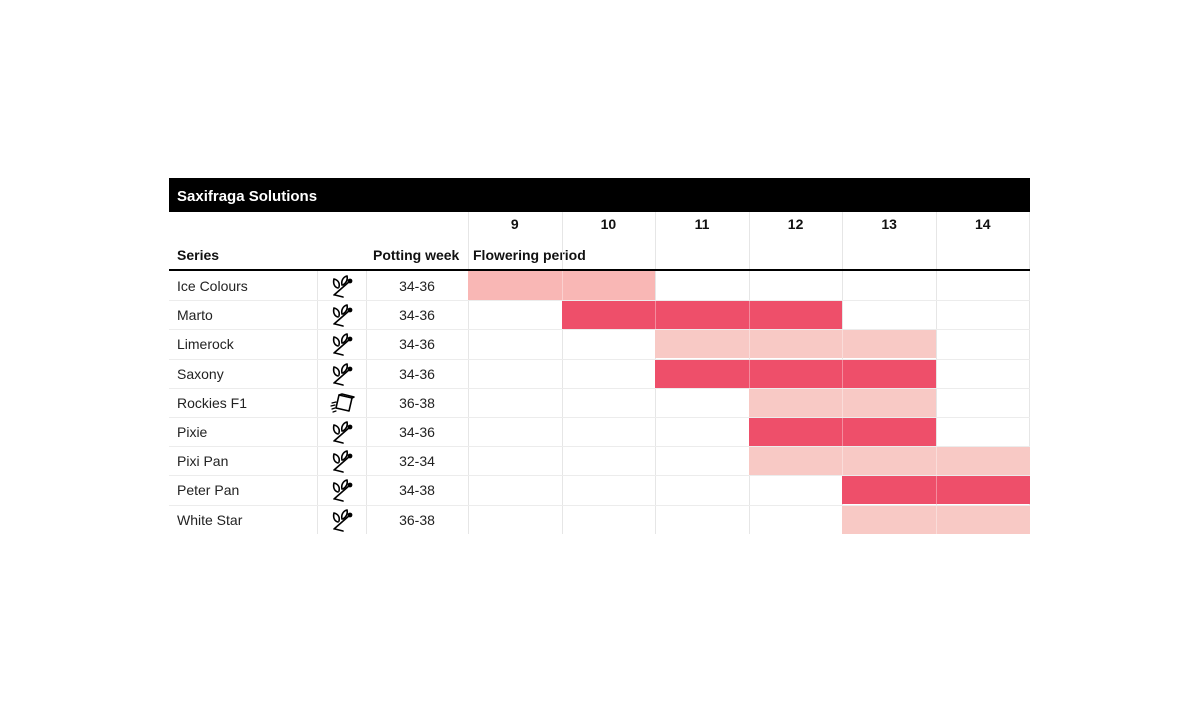  Describe the element at coordinates (599, 402) in the screenshot. I see `table-row: Rockies F1 36-38` at that location.